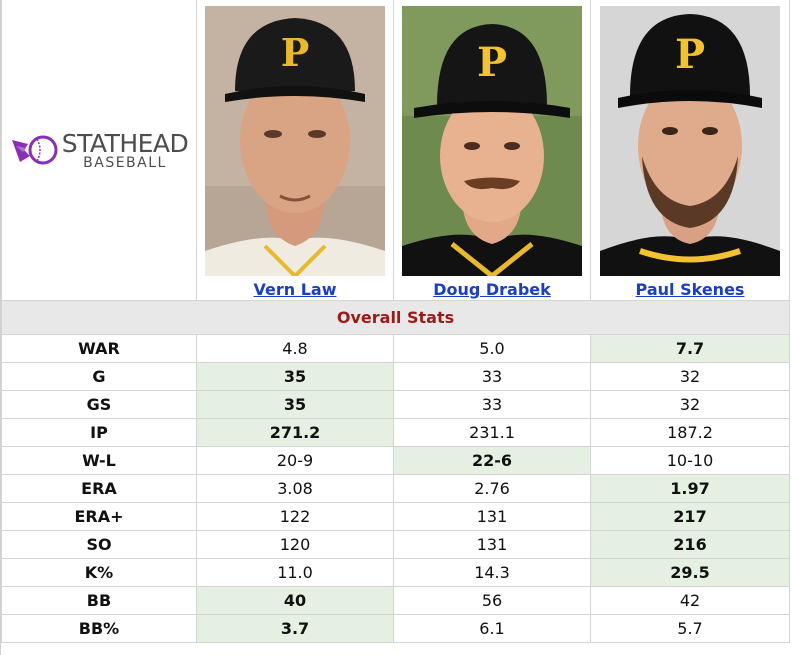 The image size is (793, 655). I want to click on stat-row-bb: BB% 3.7 6.1 5.7, so click(395, 628).